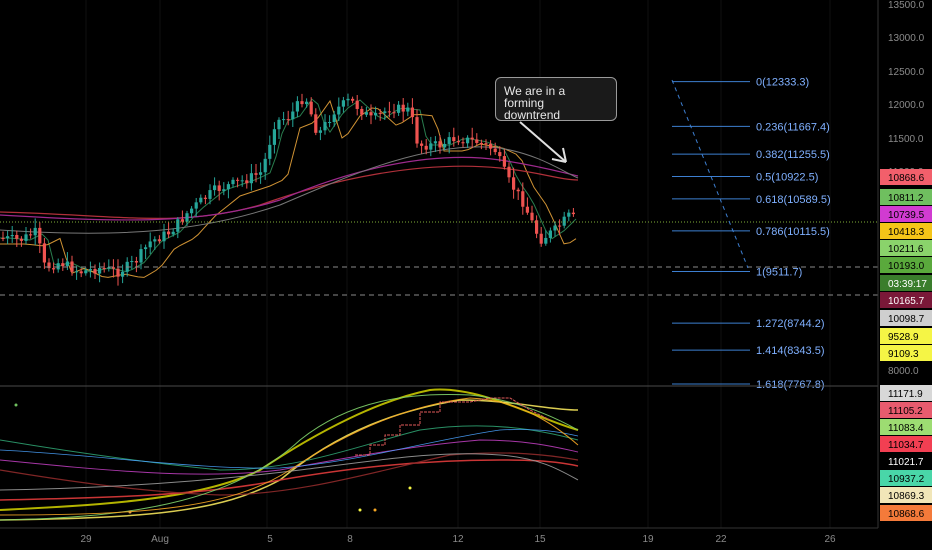 This screenshot has width=932, height=550. Describe the element at coordinates (793, 127) in the screenshot. I see `fib-level-label-1: 0.236(11667.4)` at that location.